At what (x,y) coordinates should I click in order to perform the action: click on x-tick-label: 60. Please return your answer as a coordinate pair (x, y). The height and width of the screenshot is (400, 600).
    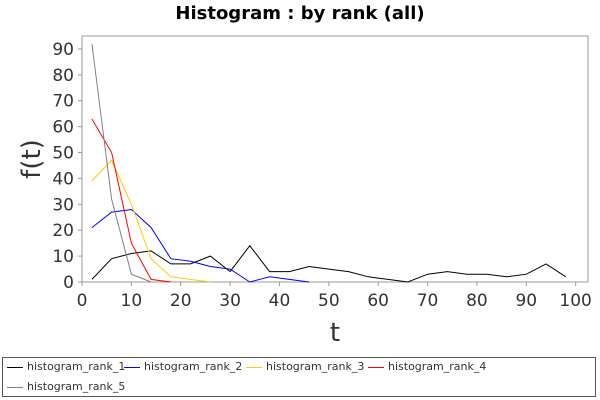
    Looking at the image, I should click on (378, 301).